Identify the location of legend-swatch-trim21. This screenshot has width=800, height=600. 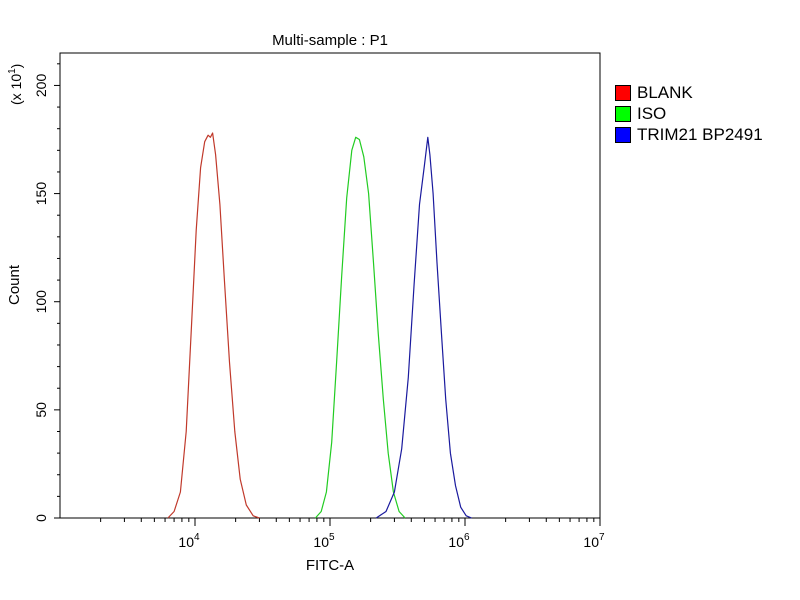
(623, 134).